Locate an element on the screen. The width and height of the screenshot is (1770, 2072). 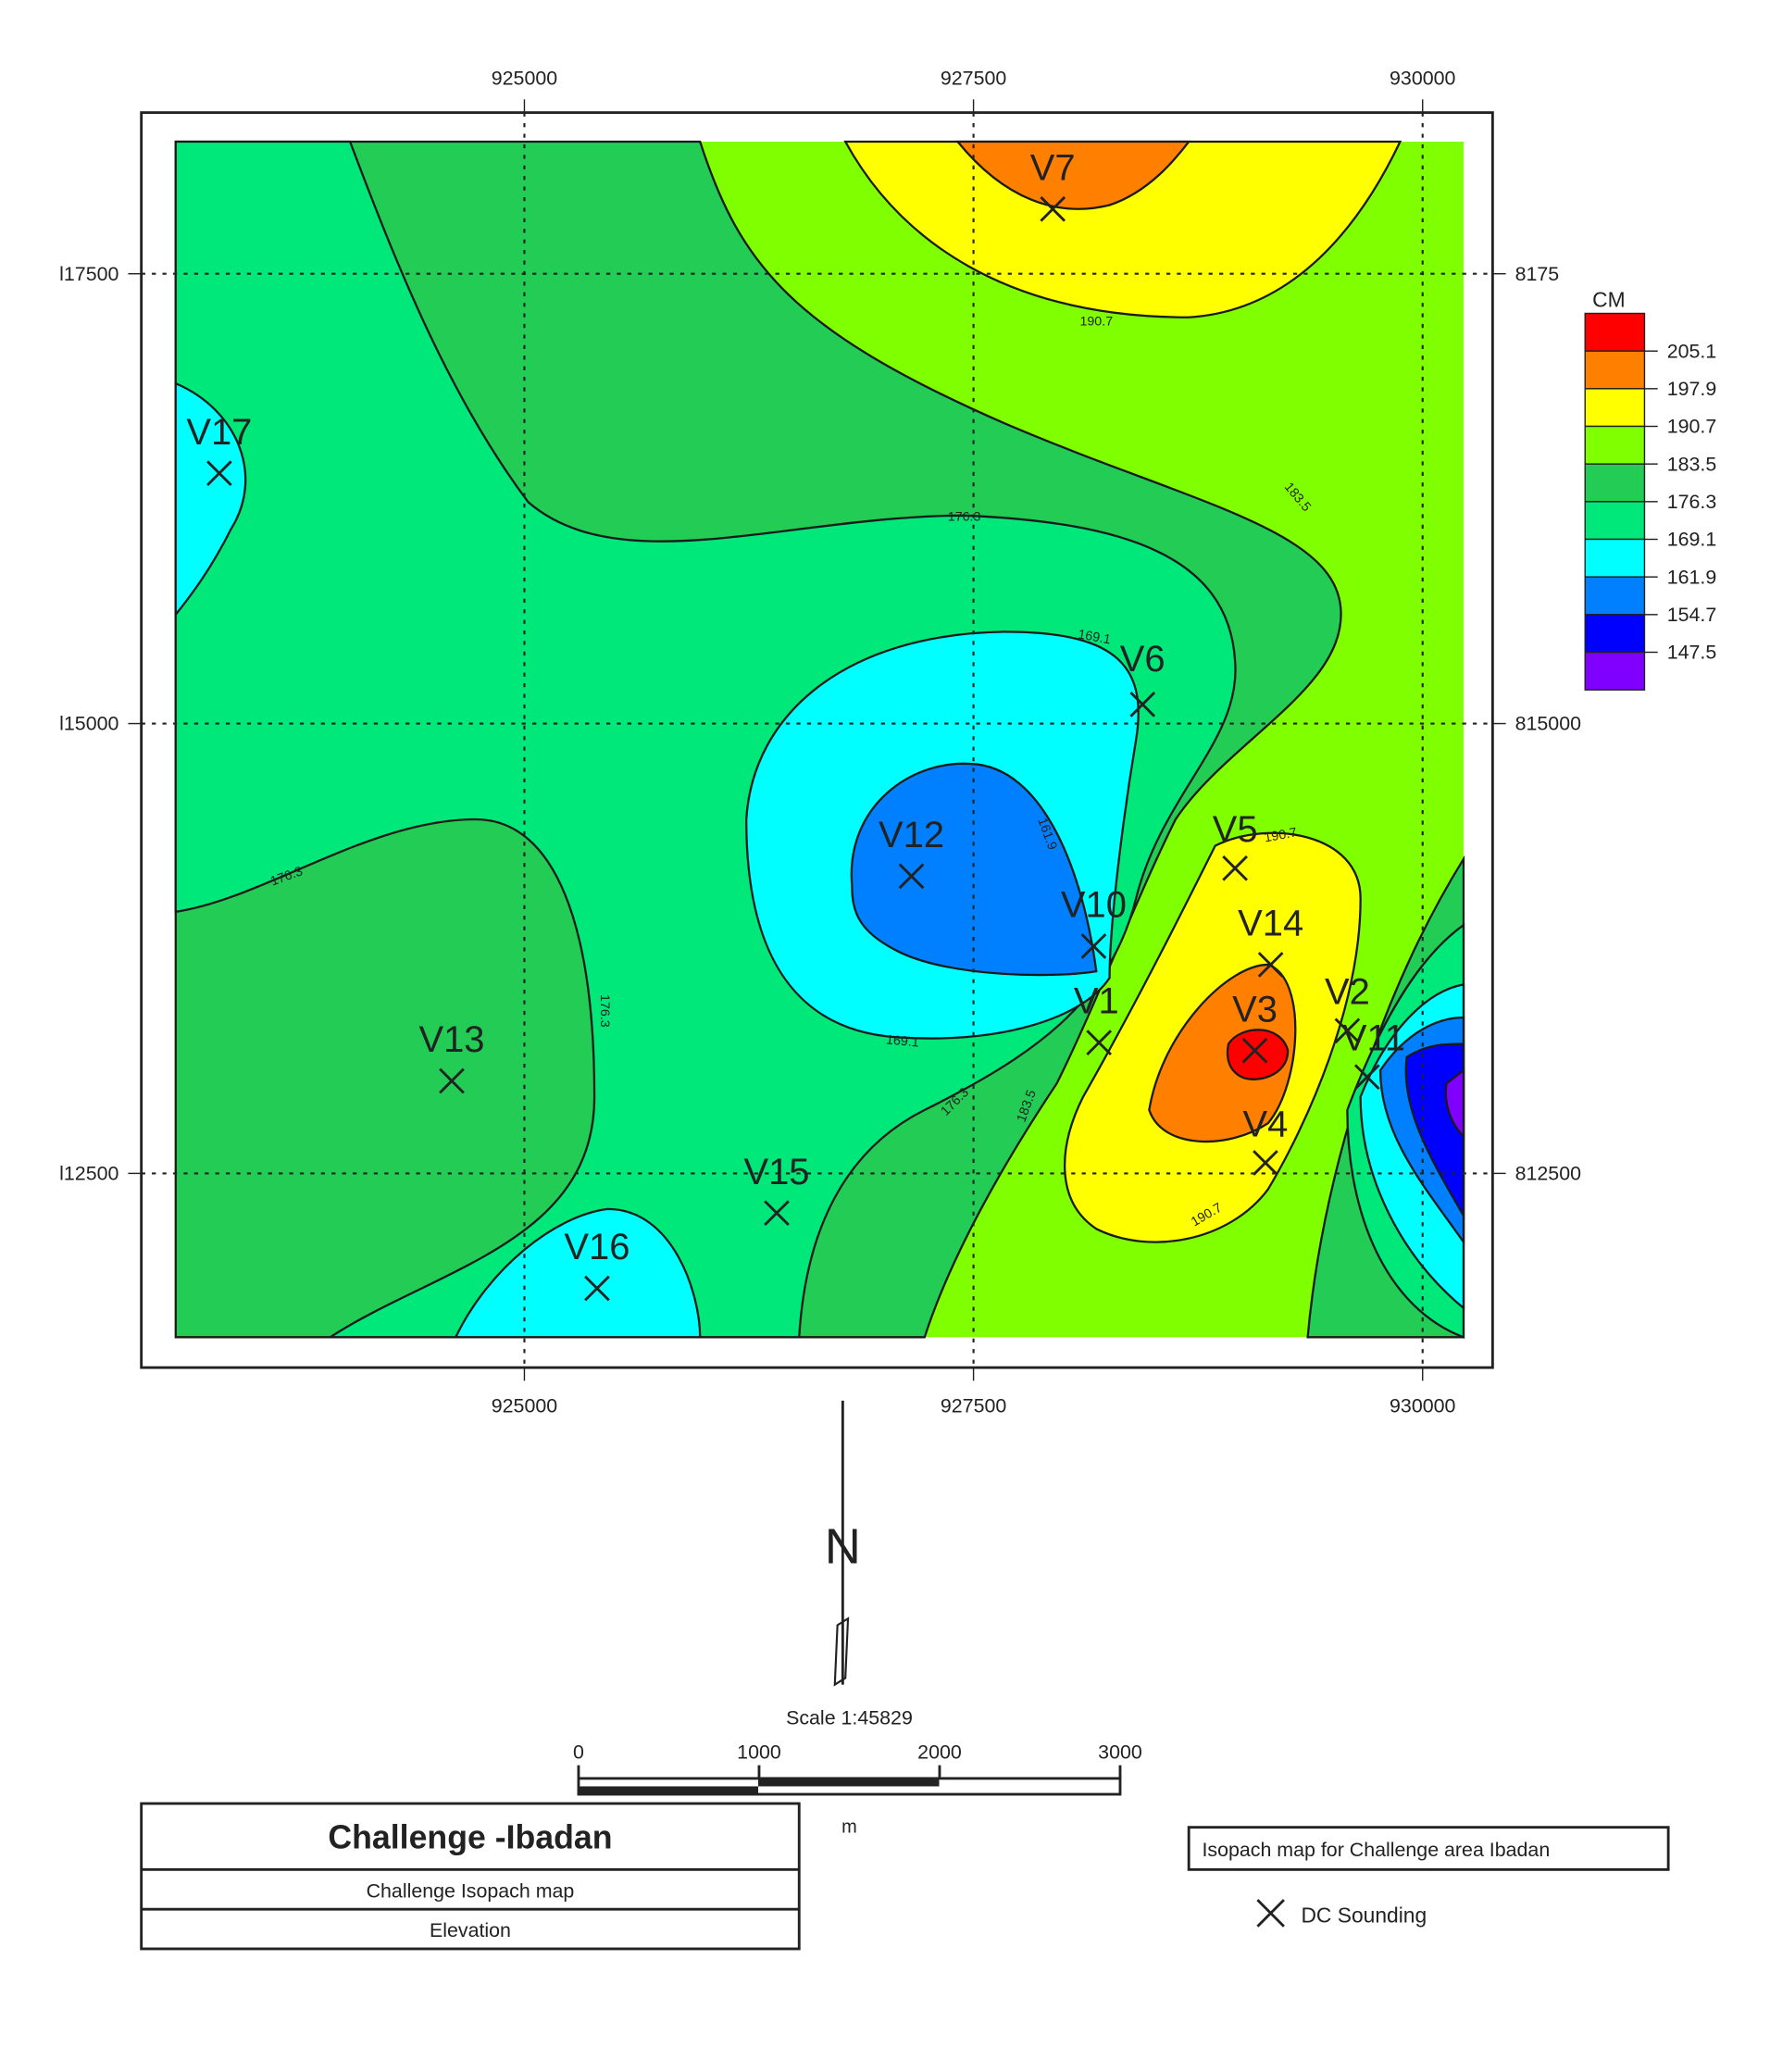
title-block is located at coordinates (470, 1876).